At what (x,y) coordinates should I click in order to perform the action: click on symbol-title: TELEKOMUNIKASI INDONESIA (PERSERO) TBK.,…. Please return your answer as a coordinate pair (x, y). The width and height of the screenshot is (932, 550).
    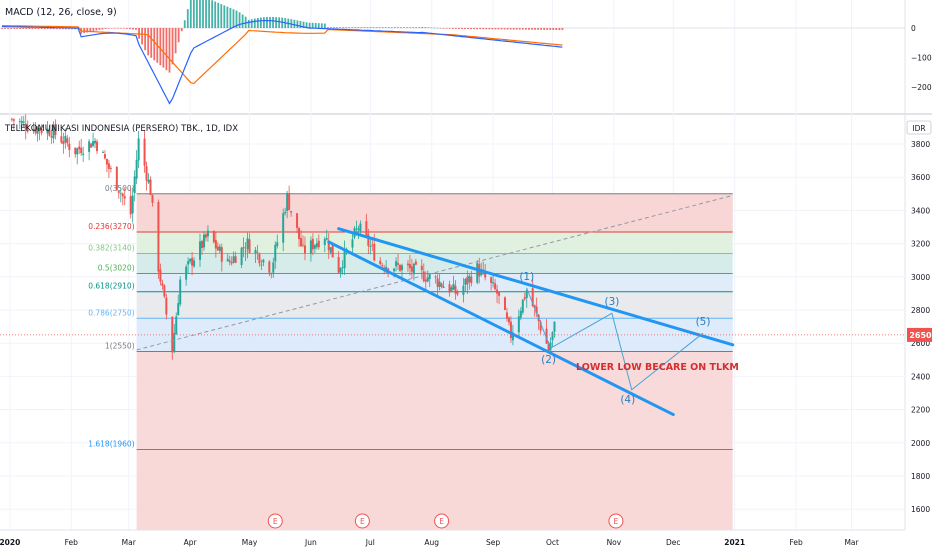
    Looking at the image, I should click on (121, 129).